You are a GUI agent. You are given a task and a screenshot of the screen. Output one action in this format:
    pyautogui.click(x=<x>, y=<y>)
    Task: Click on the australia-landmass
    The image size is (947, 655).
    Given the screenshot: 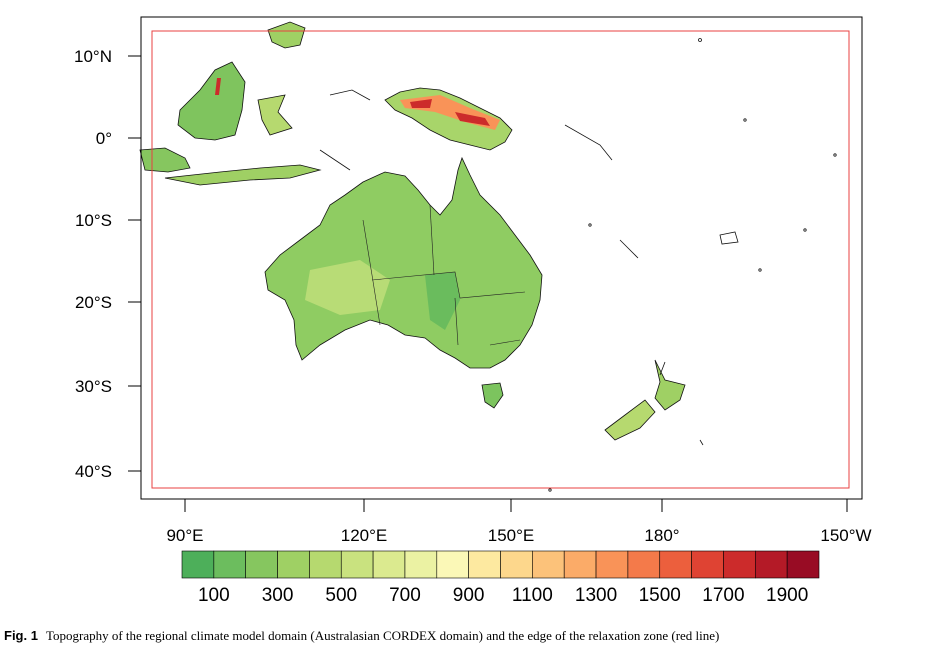 What is the action you would take?
    pyautogui.click(x=403, y=262)
    